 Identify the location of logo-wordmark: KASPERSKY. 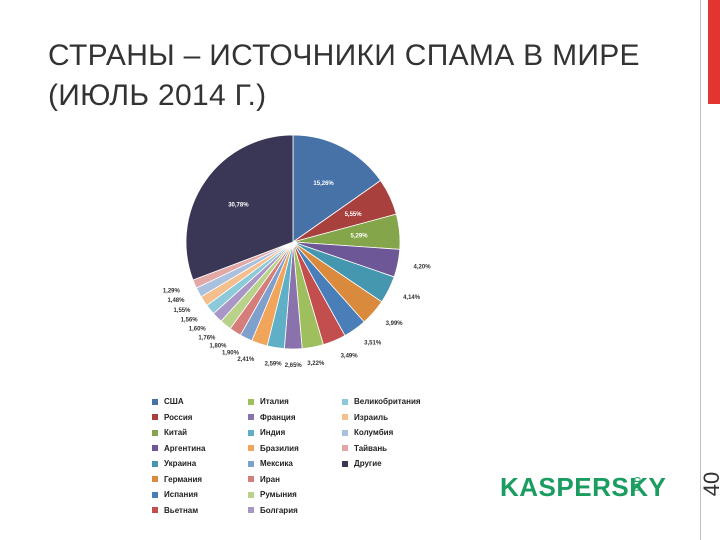
(583, 487).